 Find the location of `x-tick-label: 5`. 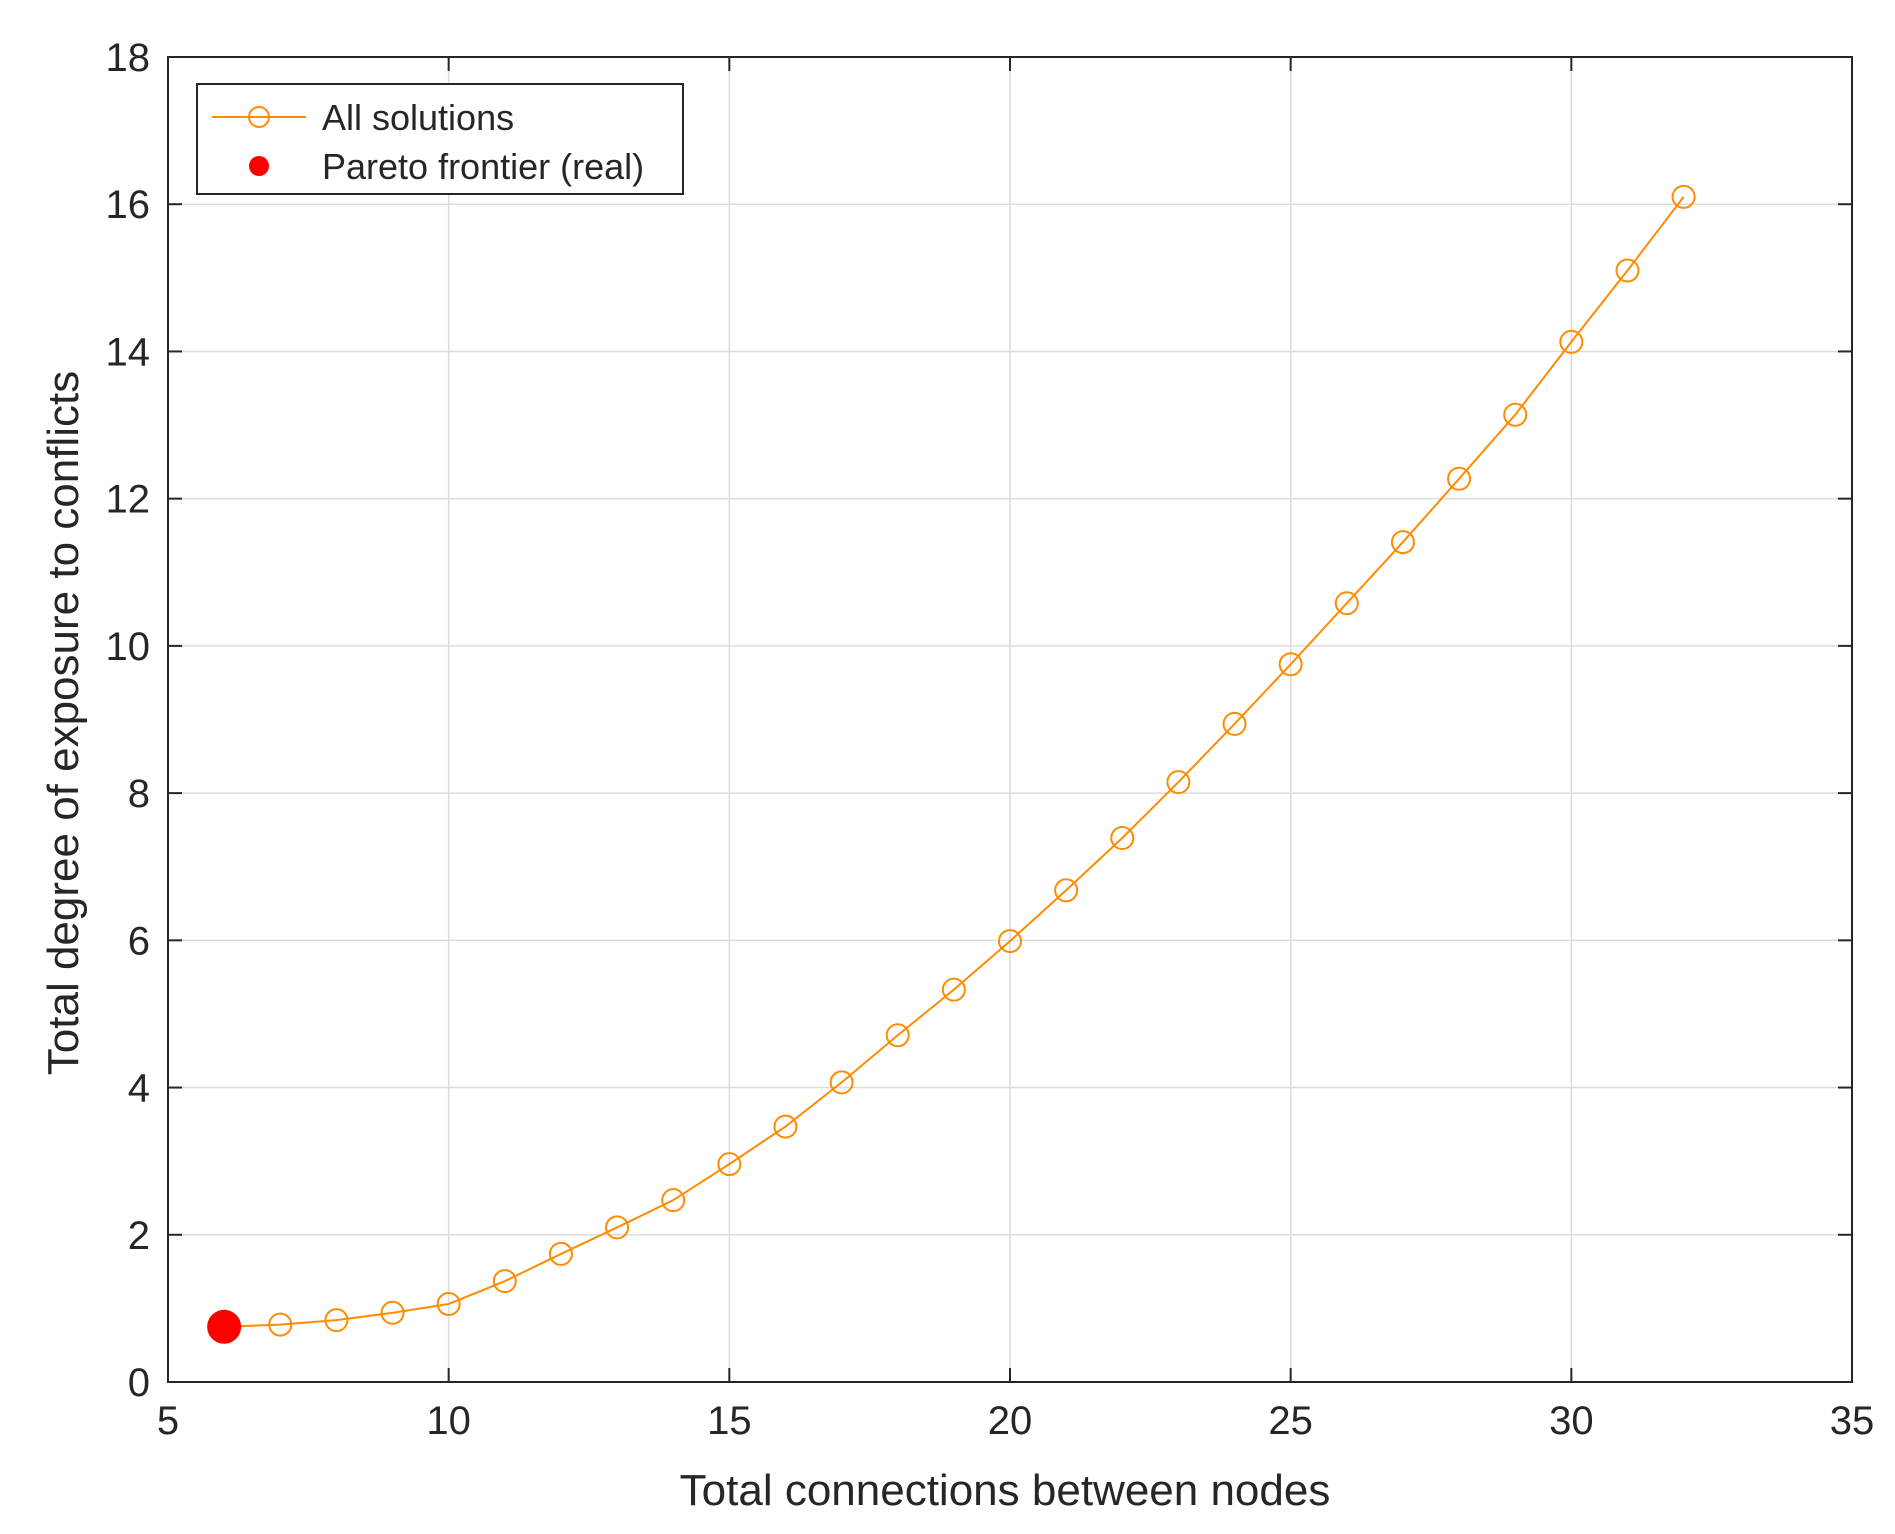

x-tick-label: 5 is located at coordinates (168, 1421).